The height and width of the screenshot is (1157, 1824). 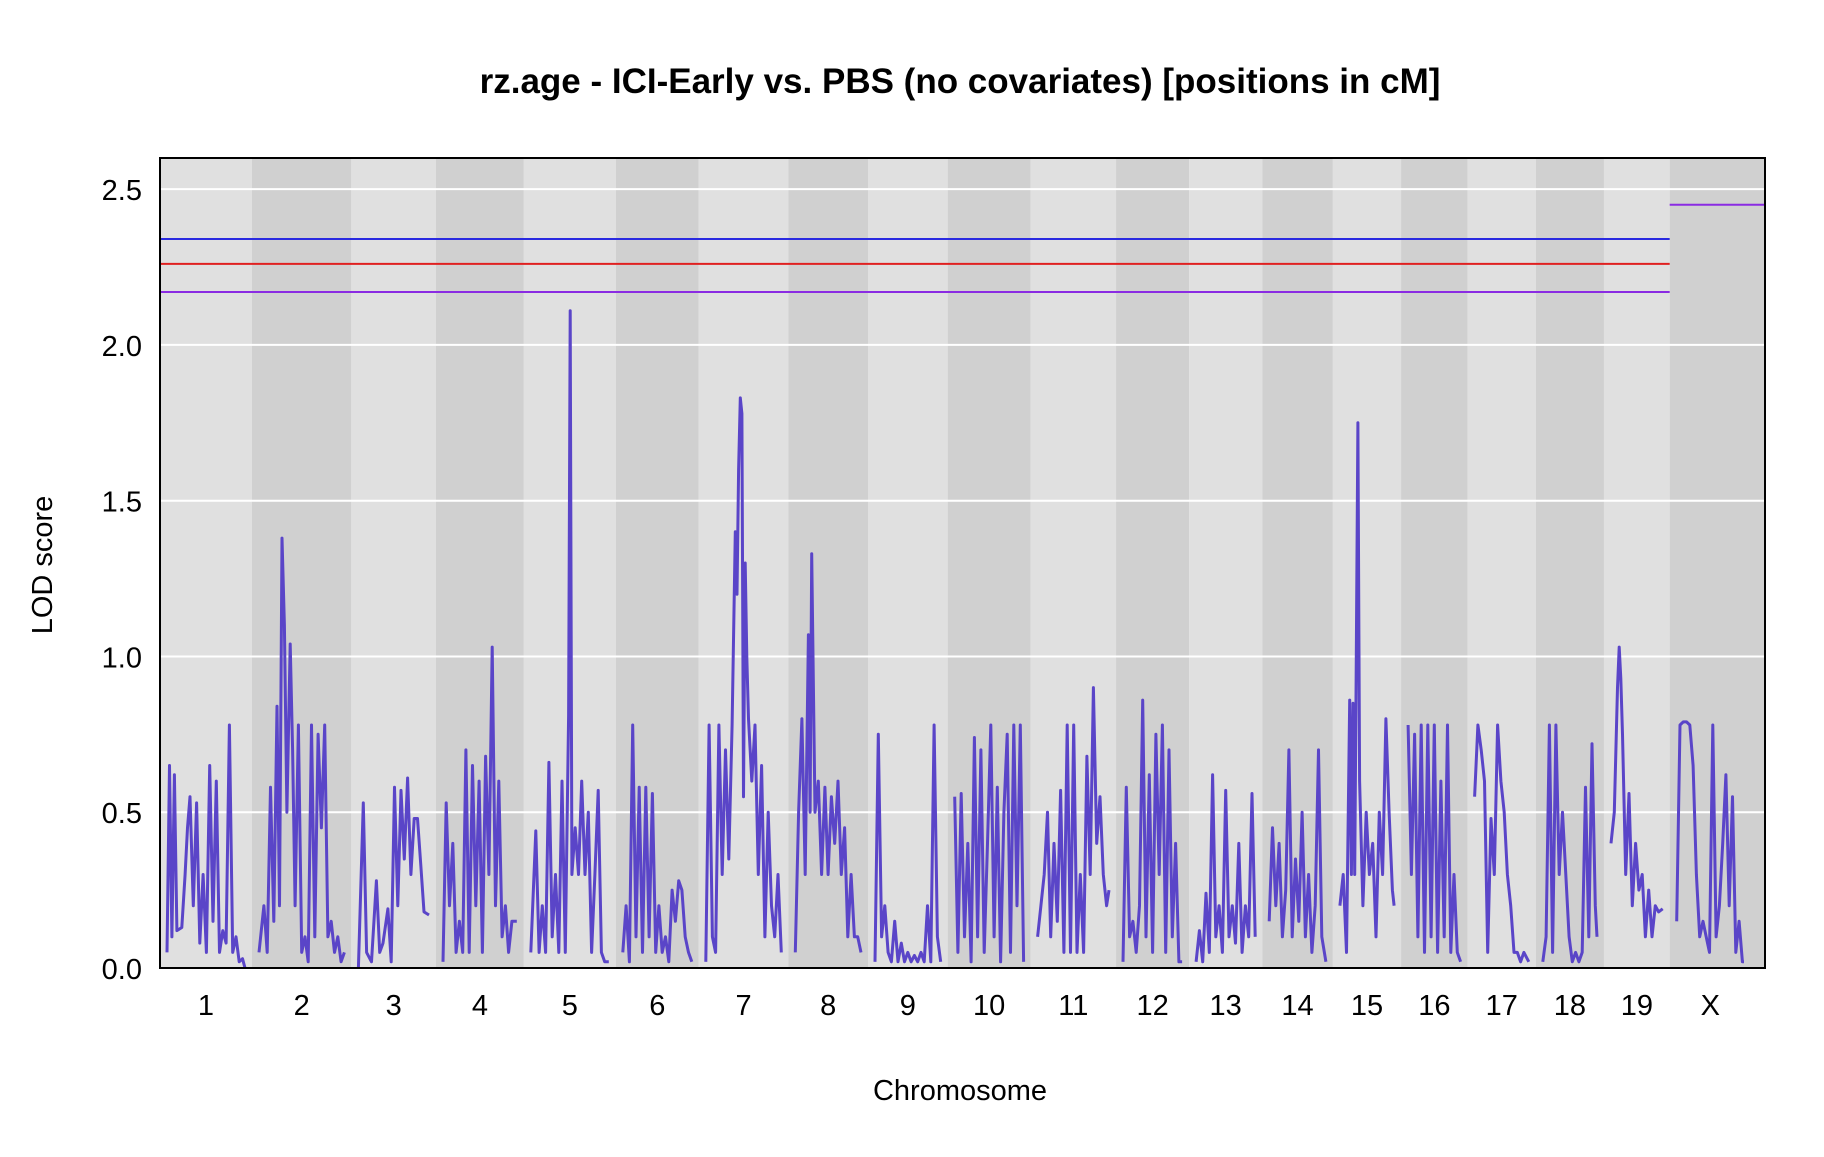 I want to click on y-tick-label: 2.0, so click(x=122, y=347).